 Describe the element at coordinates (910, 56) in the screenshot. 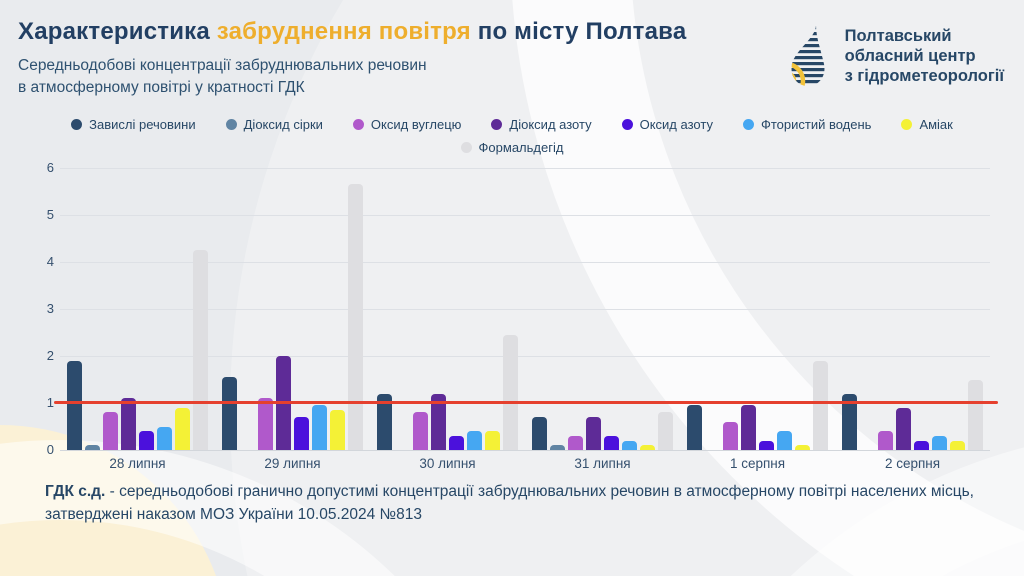

I see `logo-line2: обласний центр` at that location.